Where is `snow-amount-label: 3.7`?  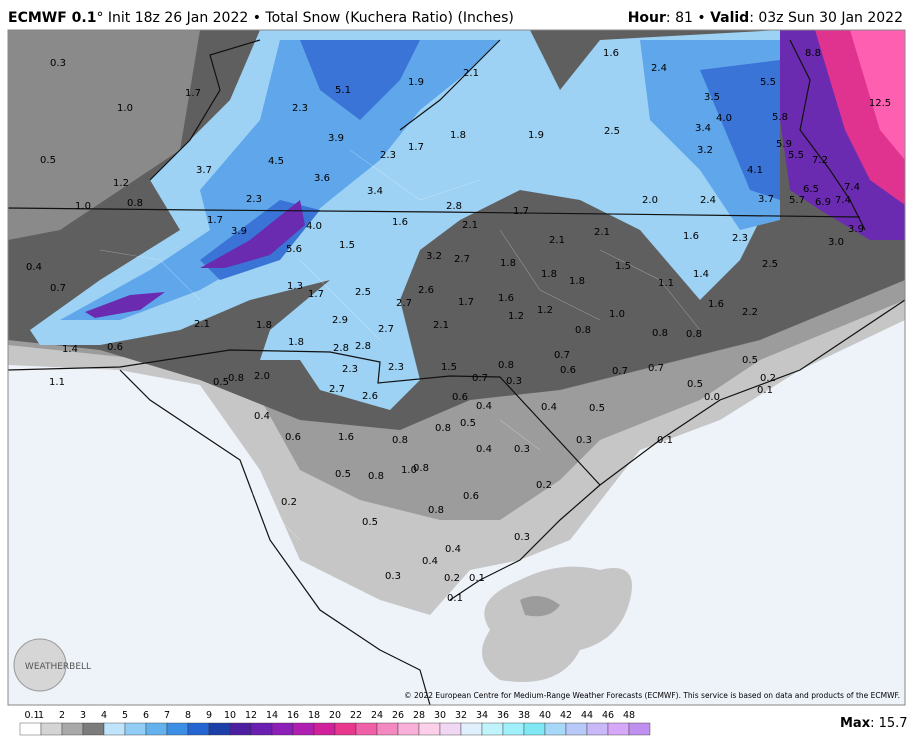 snow-amount-label: 3.7 is located at coordinates (204, 170).